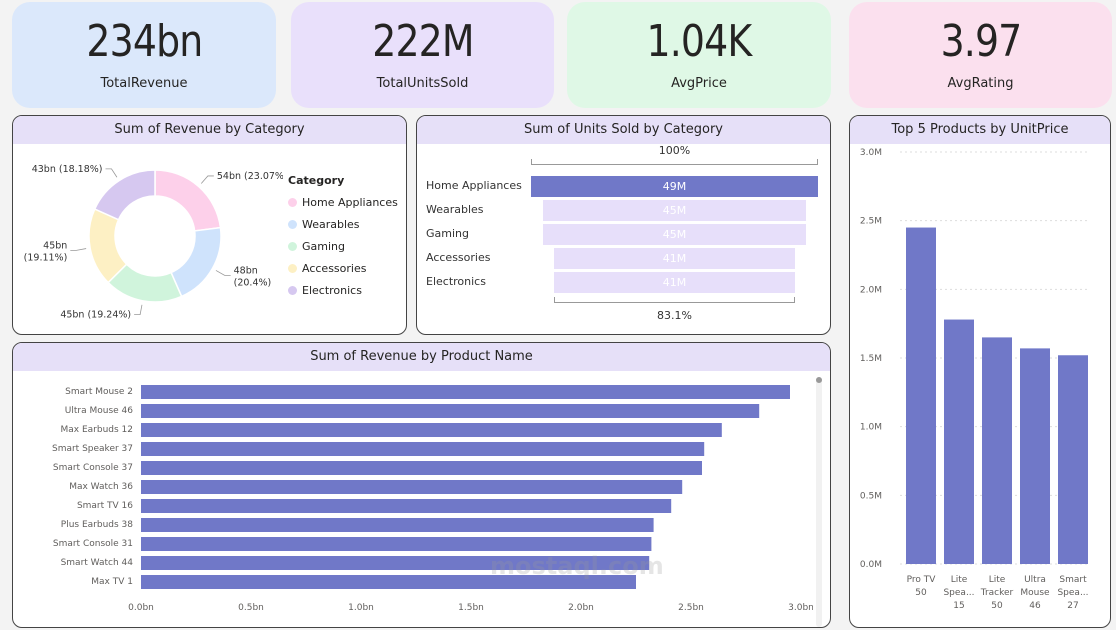 The height and width of the screenshot is (630, 1116). I want to click on funnel-top-ruler, so click(674, 162).